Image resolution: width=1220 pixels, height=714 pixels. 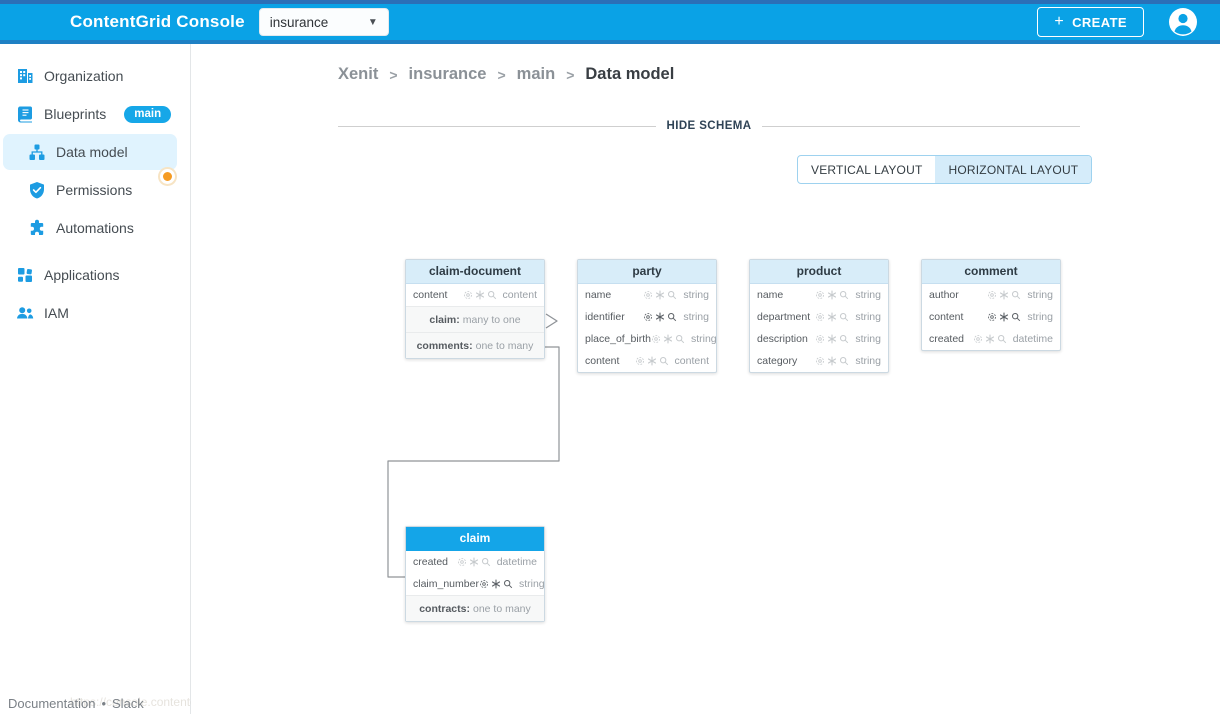 I want to click on sidebar-item-iam: IAM, so click(x=95, y=313).